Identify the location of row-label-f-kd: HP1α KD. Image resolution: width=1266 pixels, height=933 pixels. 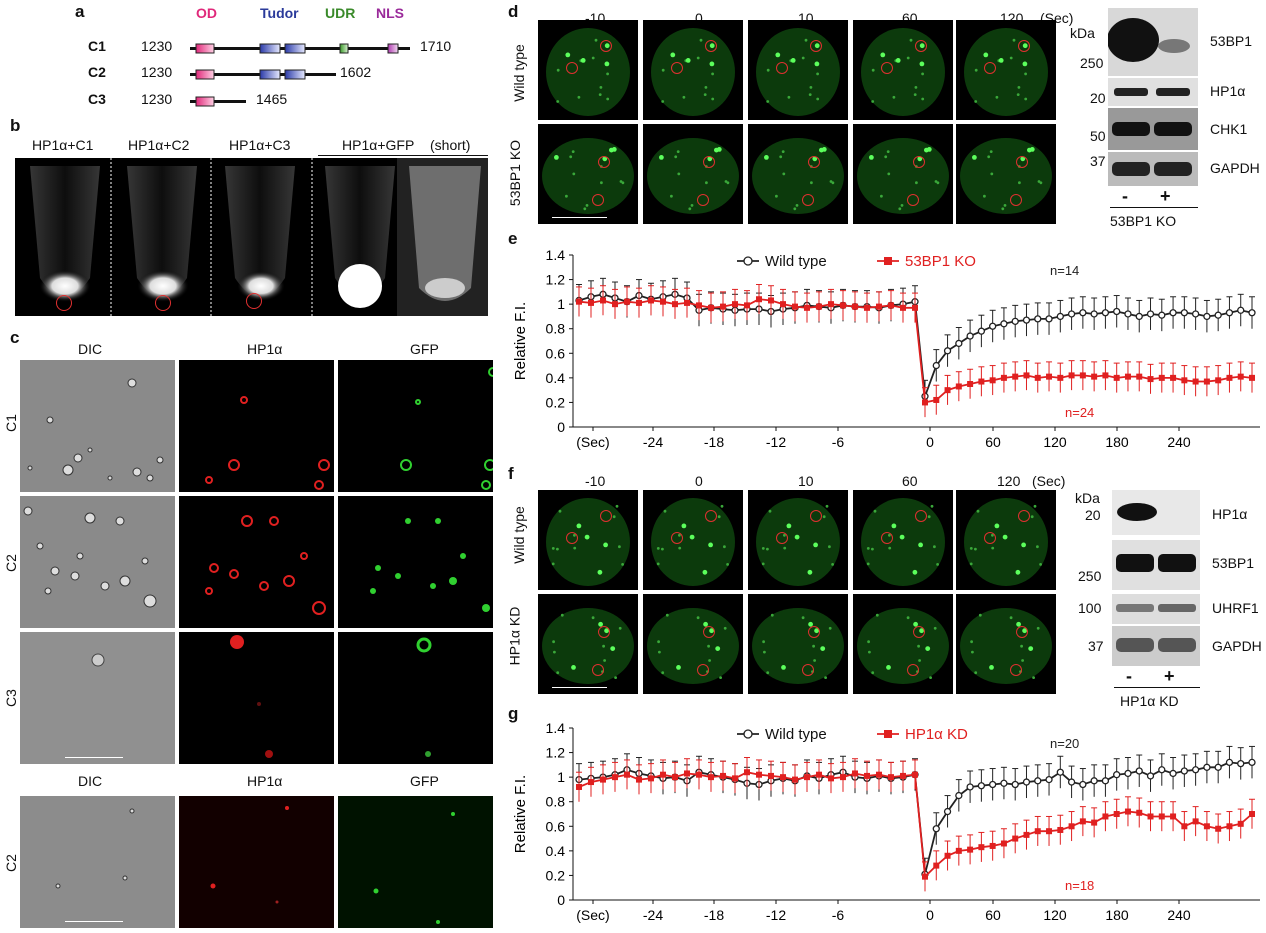
(514, 636).